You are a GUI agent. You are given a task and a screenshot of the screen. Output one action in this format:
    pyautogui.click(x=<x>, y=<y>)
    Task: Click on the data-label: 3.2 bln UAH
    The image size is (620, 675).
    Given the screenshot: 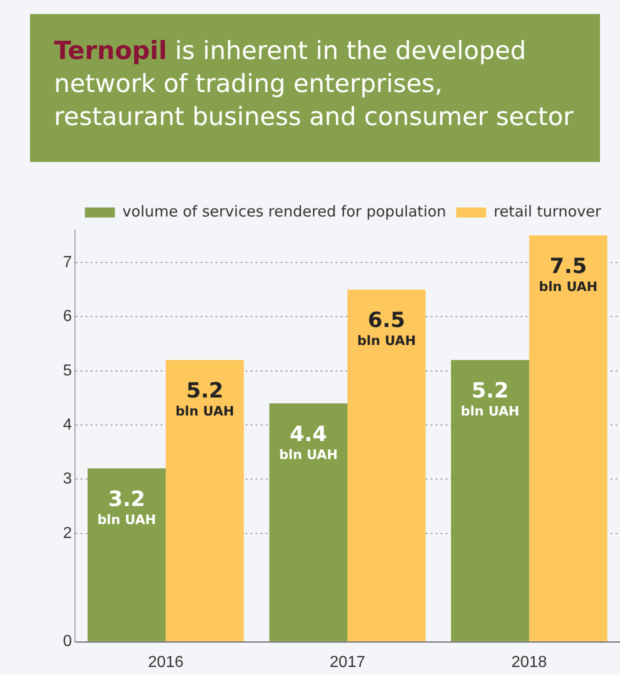 What is the action you would take?
    pyautogui.click(x=126, y=507)
    